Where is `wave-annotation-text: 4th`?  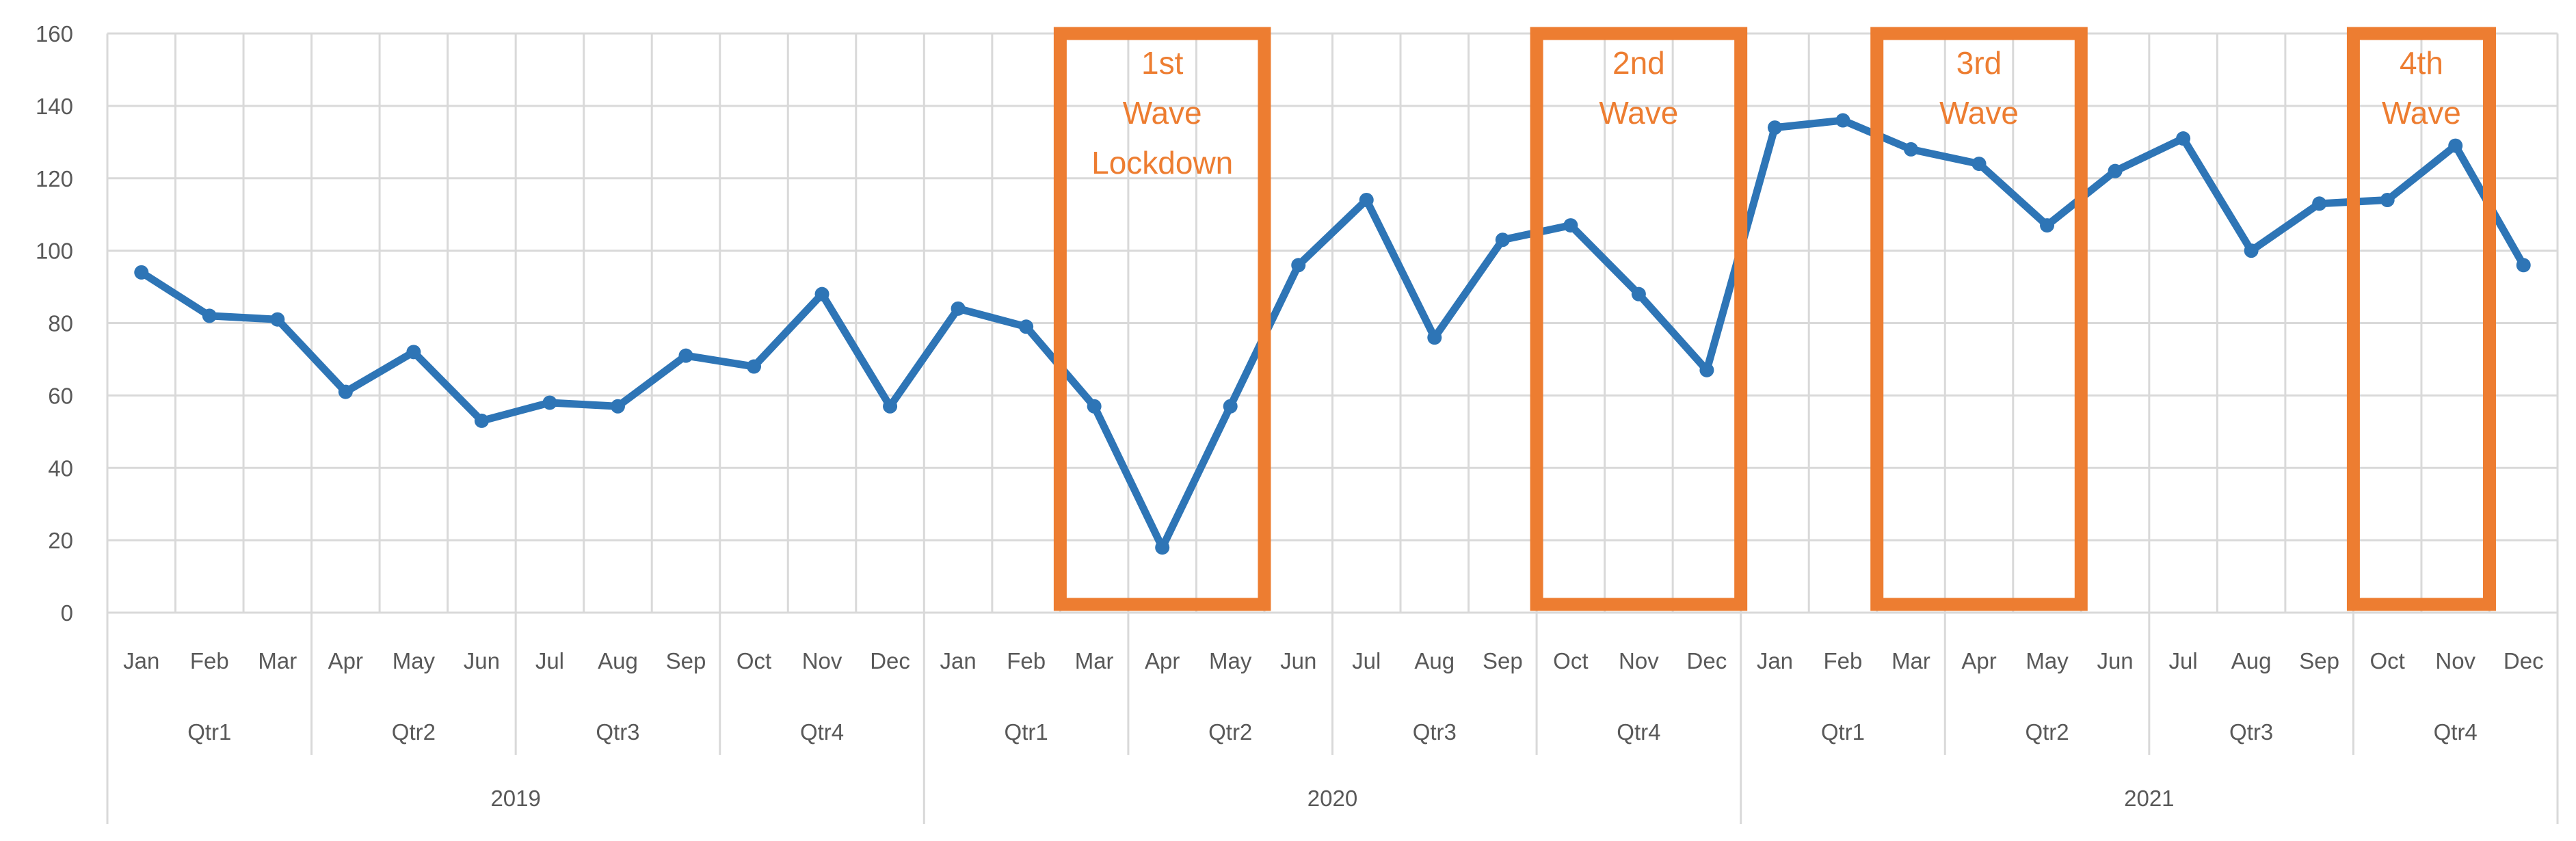 wave-annotation-text: 4th is located at coordinates (2421, 63).